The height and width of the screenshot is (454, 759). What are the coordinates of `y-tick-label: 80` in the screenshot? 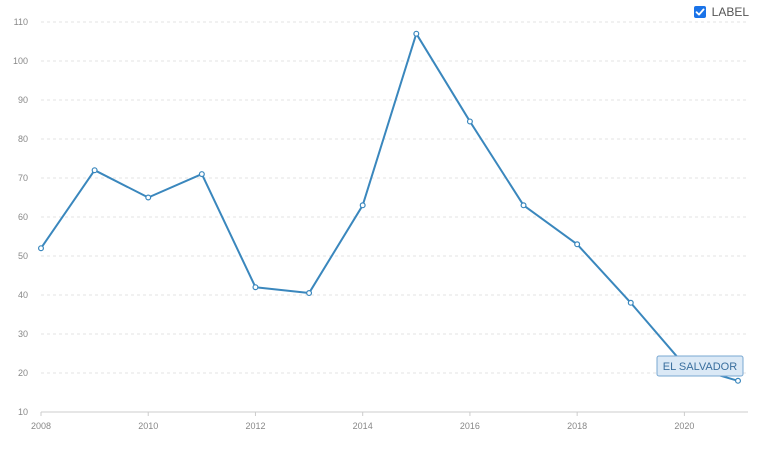 It's located at (23, 139).